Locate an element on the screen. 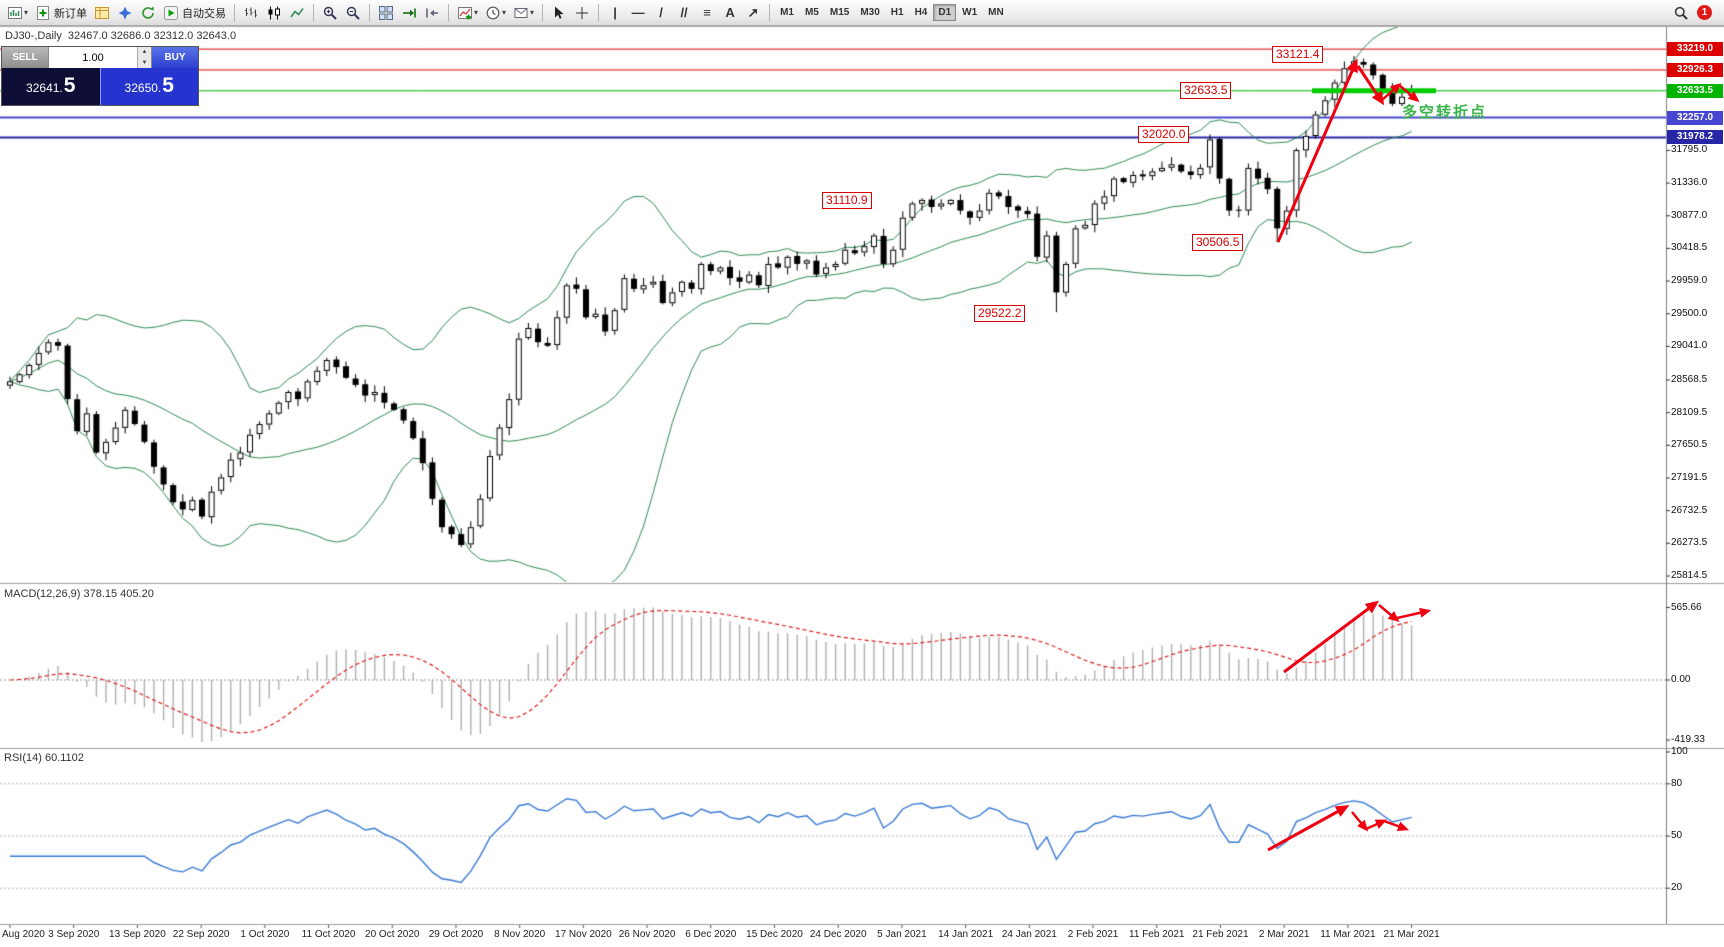 The height and width of the screenshot is (947, 1724). sell-price-big: 5 is located at coordinates (69, 85).